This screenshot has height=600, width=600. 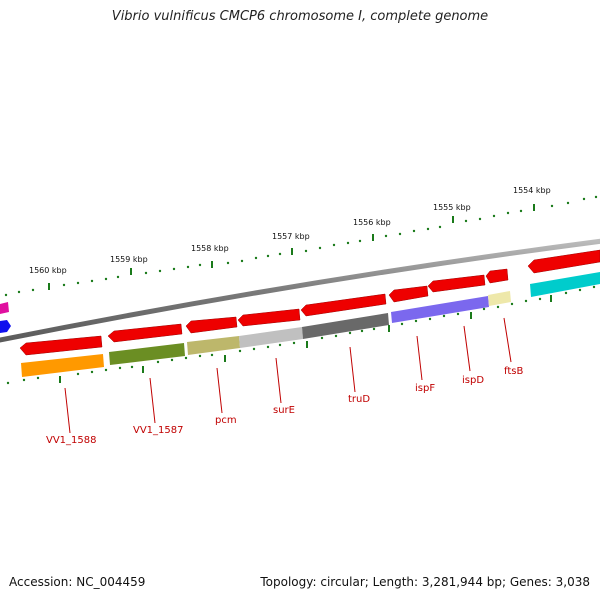 What do you see at coordinates (158, 430) in the screenshot?
I see `gene-label: VV1_1587` at bounding box center [158, 430].